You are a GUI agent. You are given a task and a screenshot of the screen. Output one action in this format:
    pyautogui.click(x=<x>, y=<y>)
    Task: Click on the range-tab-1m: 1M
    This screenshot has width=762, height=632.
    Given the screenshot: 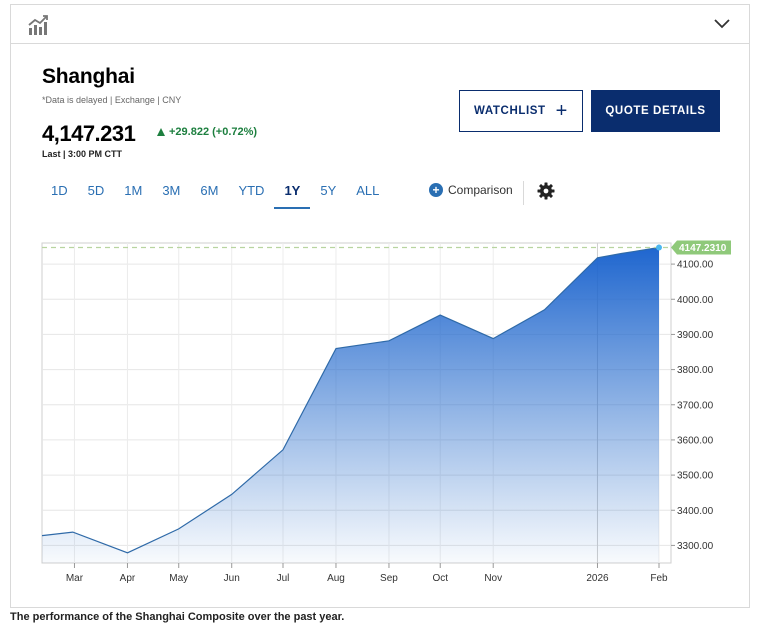 What is the action you would take?
    pyautogui.click(x=133, y=190)
    